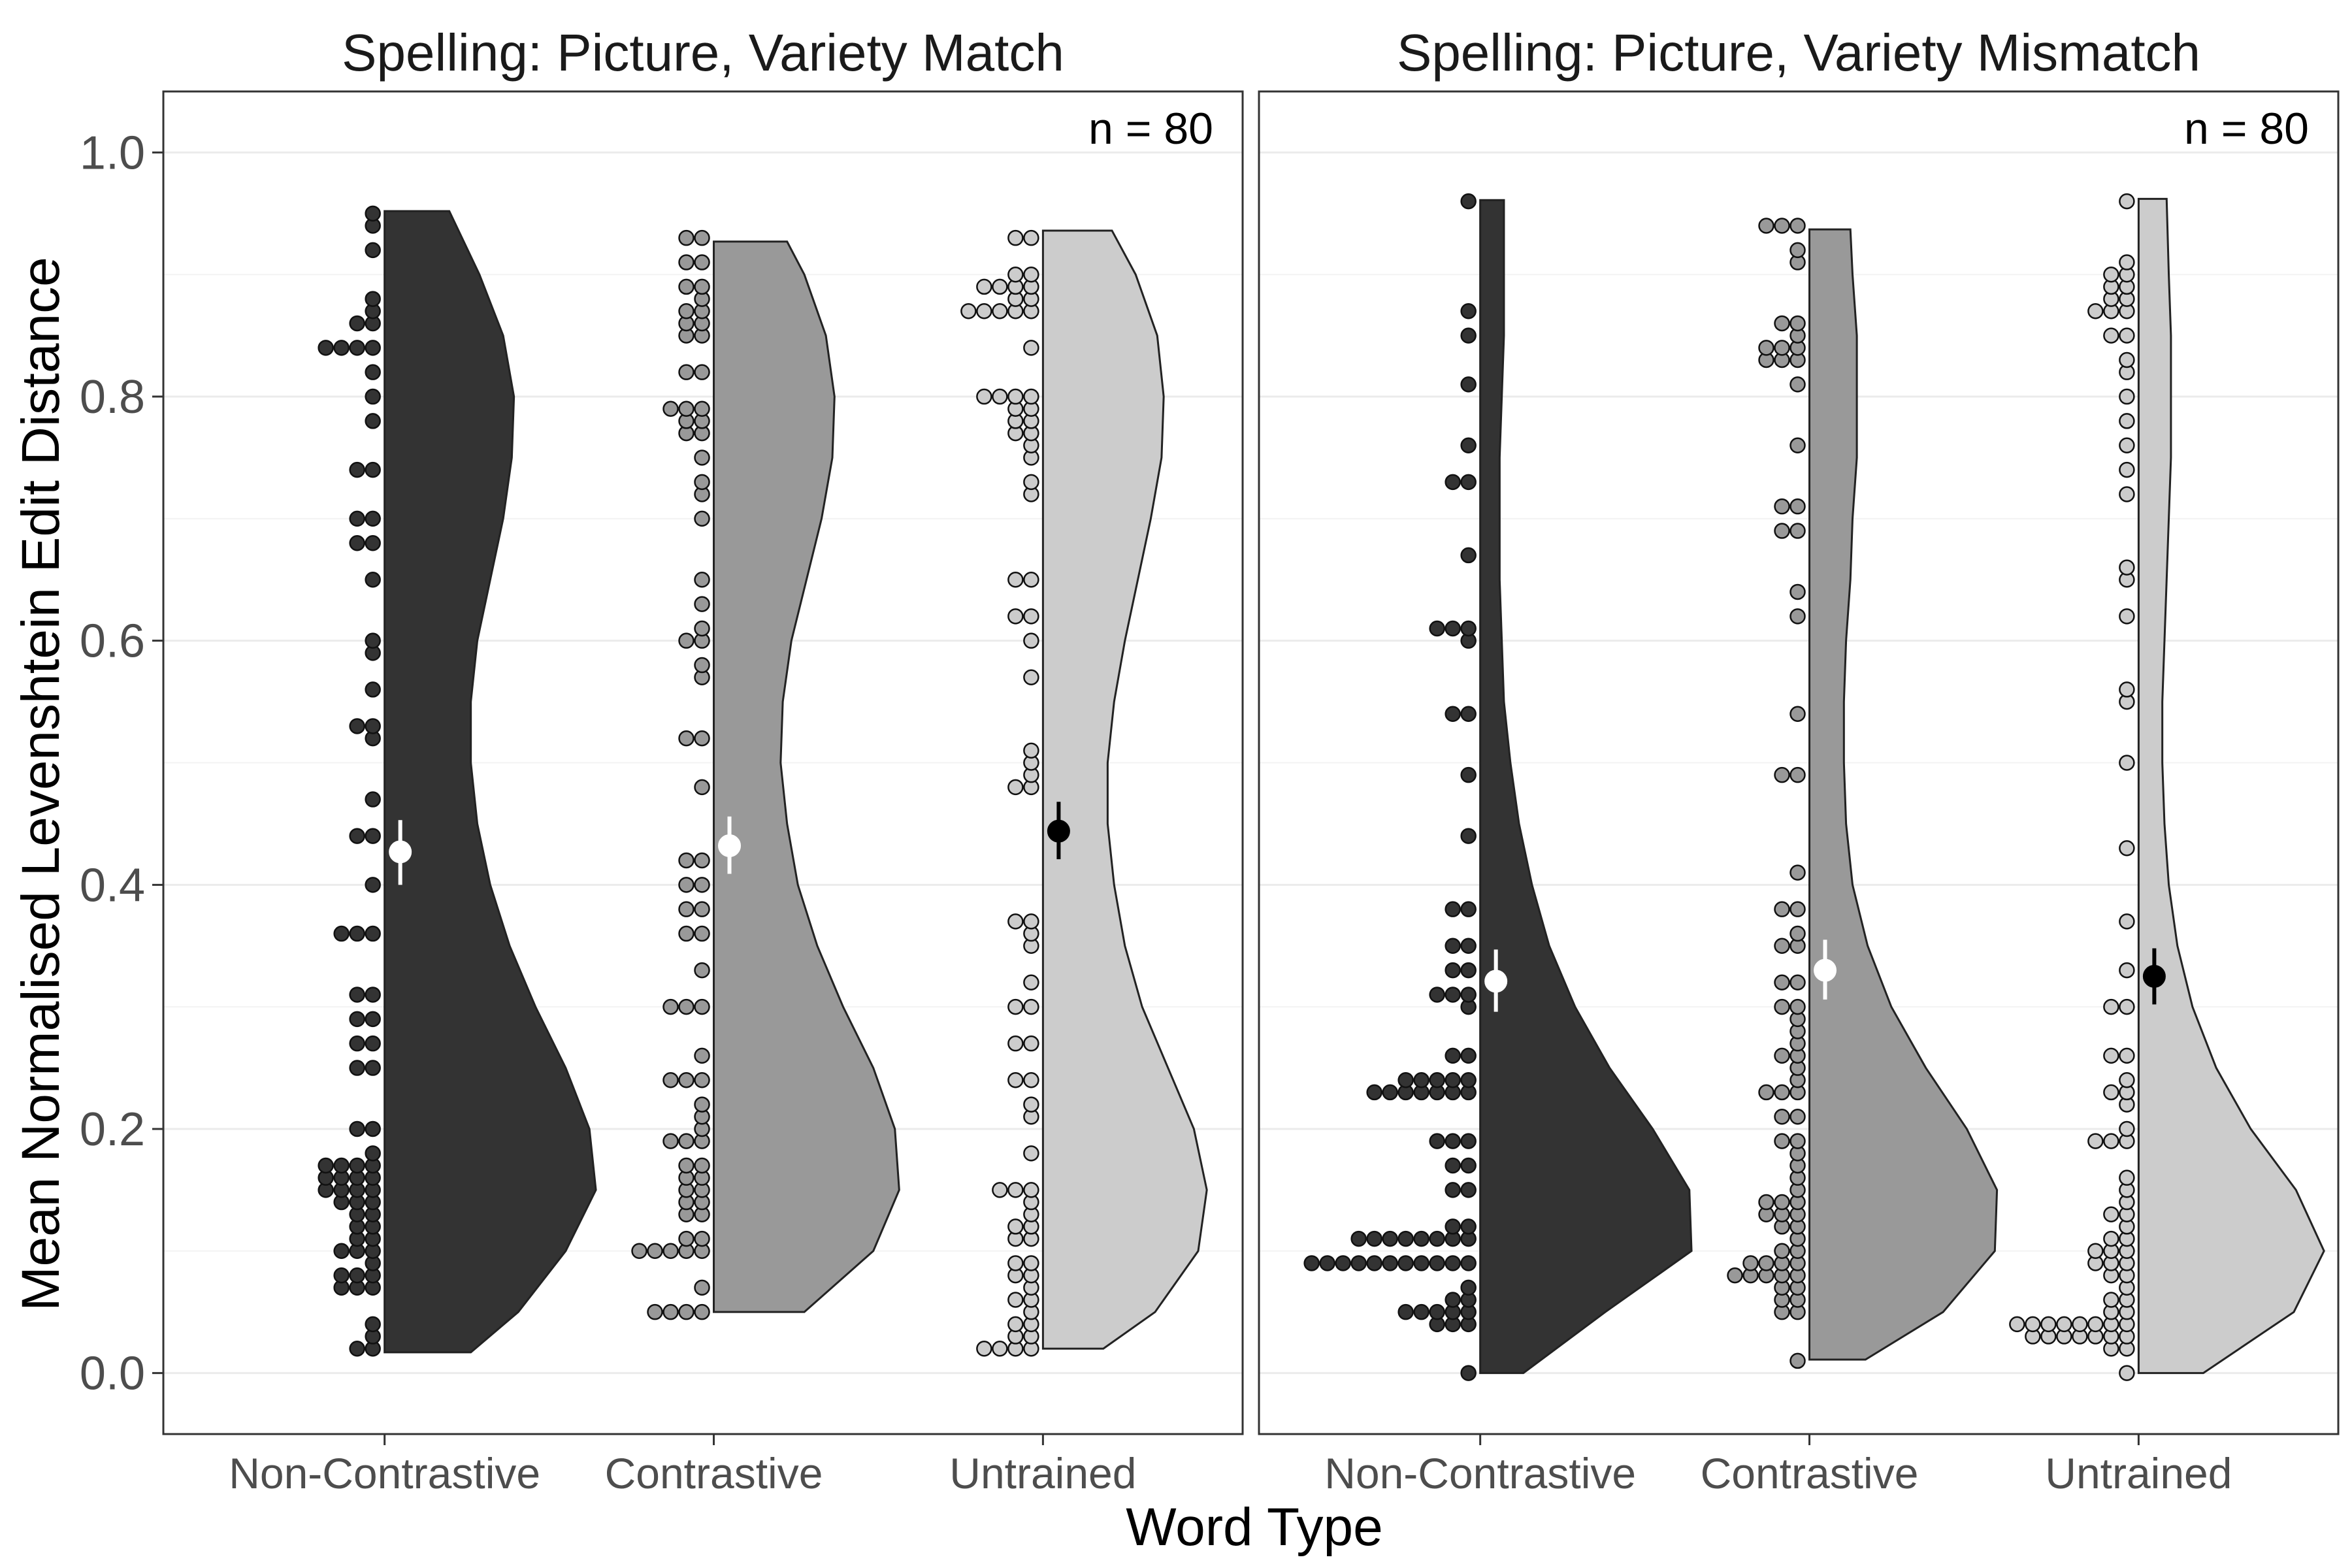 This screenshot has height=1568, width=2352. I want to click on facet-title: Spelling: Picture, Variety Mismatch, so click(1798, 53).